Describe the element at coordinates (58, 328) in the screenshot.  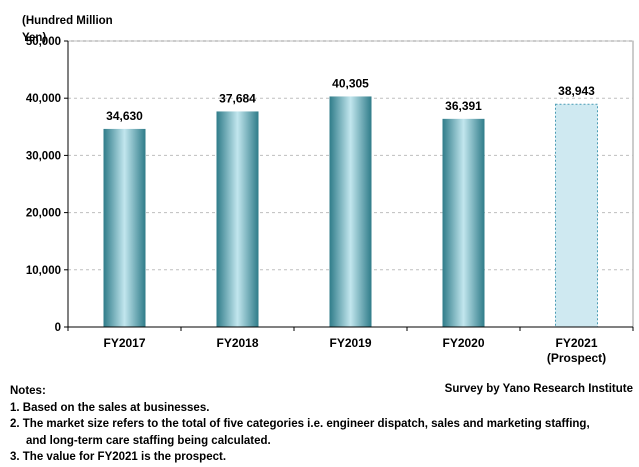
I see `y-tick-label: 0` at that location.